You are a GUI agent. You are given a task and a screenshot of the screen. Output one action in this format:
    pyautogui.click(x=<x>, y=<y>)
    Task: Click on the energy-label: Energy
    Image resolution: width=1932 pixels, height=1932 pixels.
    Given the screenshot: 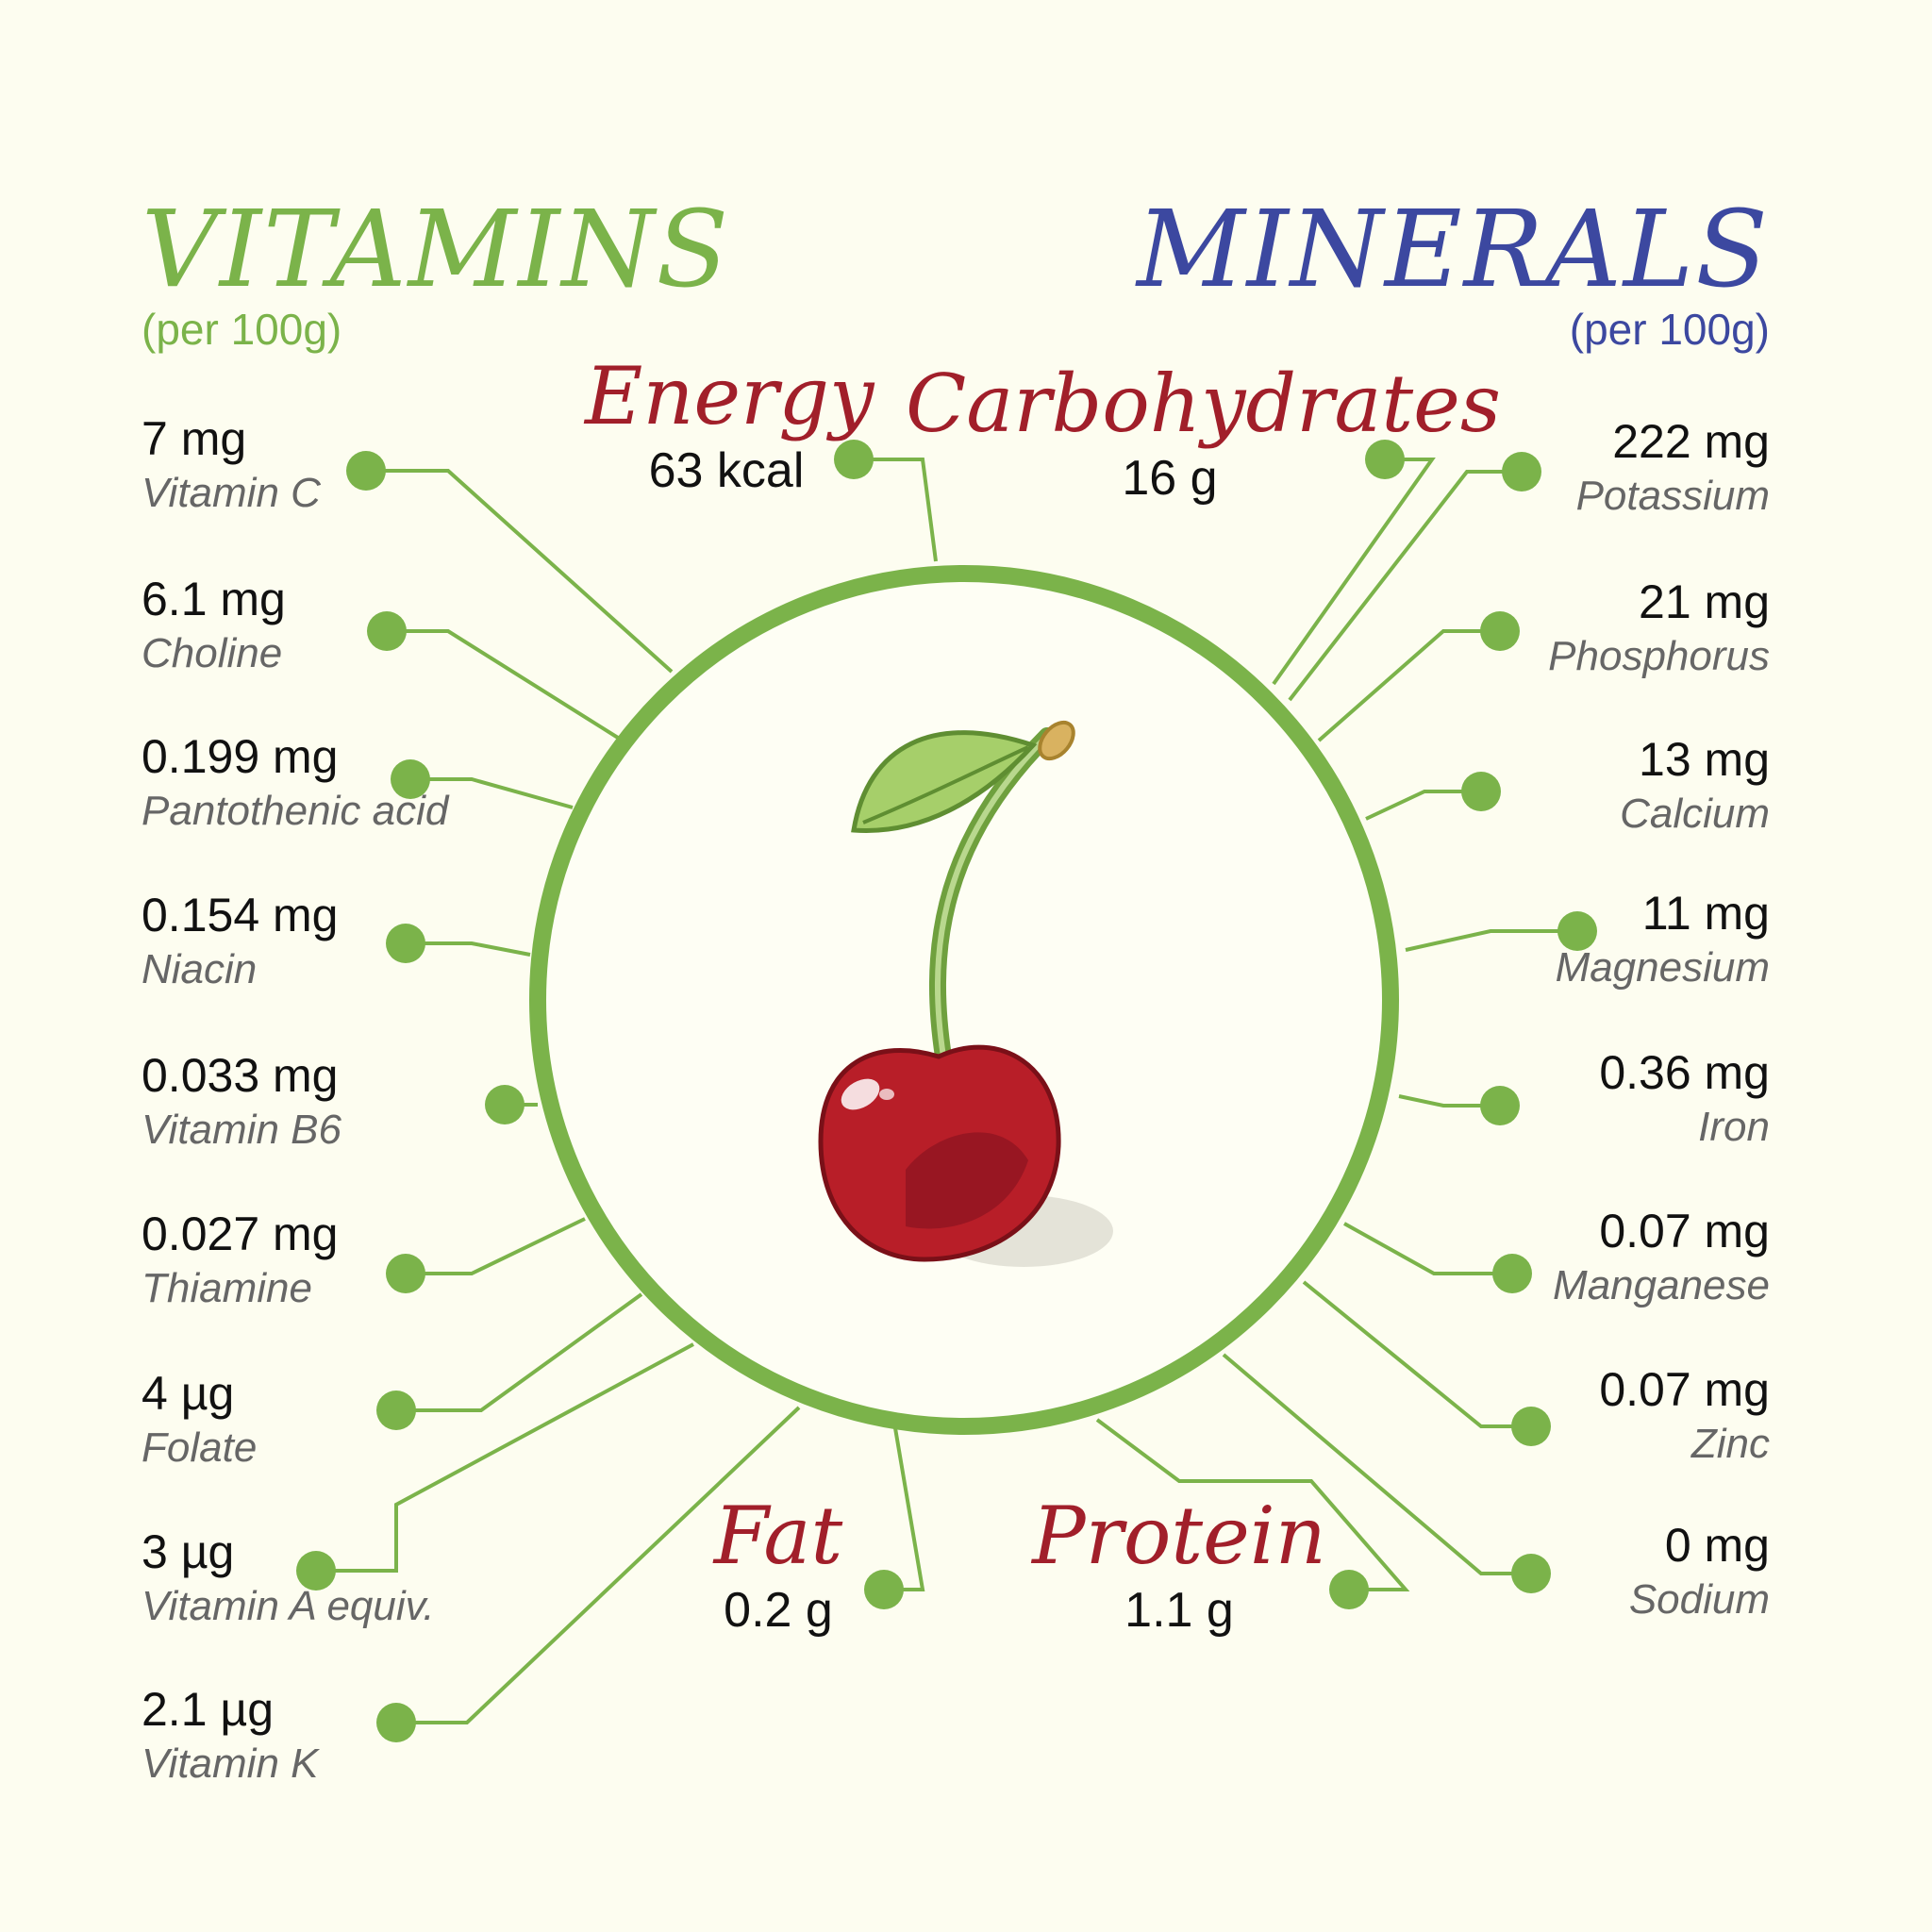 What is the action you would take?
    pyautogui.click(x=726, y=396)
    